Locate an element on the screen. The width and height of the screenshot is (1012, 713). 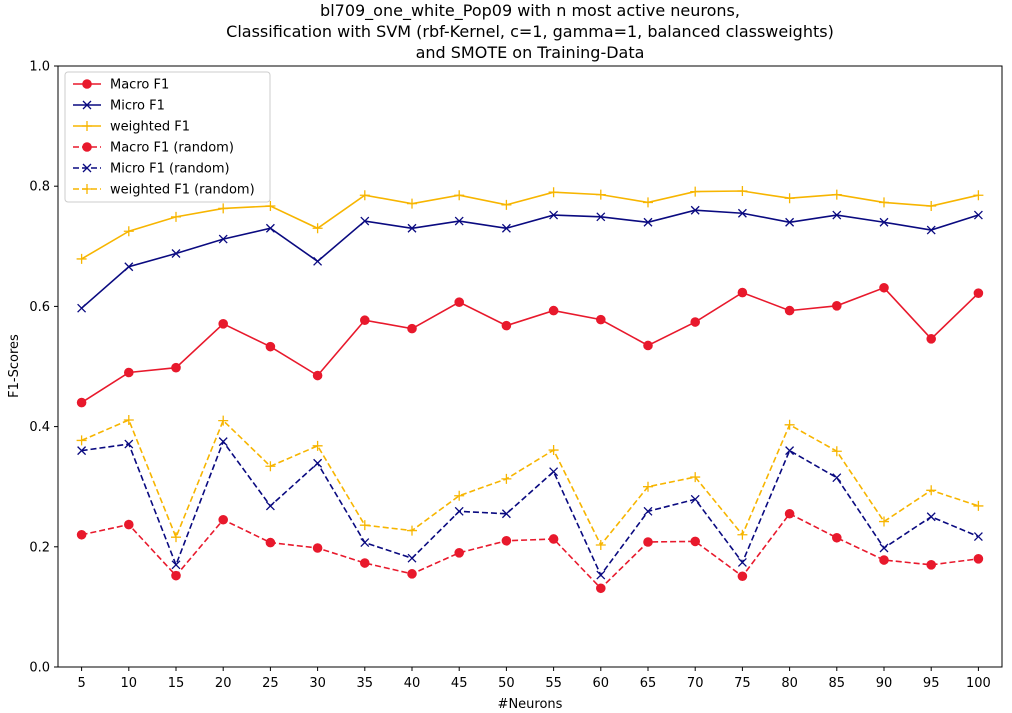
series-line is located at coordinates (530, 551).